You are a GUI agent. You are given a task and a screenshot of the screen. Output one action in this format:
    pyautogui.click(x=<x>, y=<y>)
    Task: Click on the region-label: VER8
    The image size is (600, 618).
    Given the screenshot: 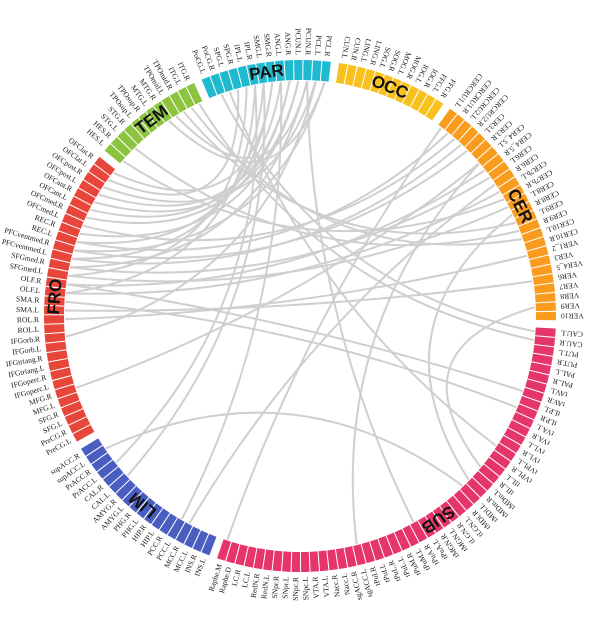 What is the action you would take?
    pyautogui.click(x=570, y=296)
    